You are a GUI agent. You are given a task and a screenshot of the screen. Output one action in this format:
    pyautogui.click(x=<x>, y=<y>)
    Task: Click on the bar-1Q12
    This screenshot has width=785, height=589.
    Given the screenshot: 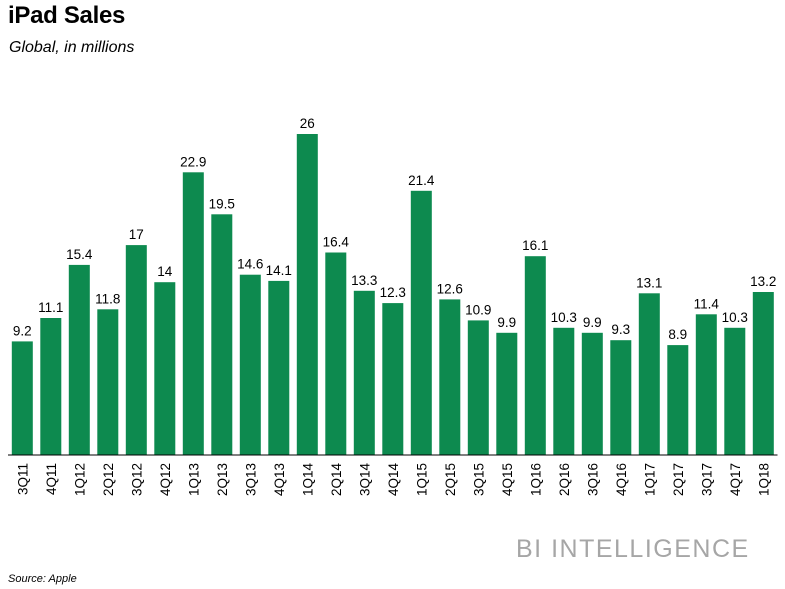 What is the action you would take?
    pyautogui.click(x=79, y=359)
    